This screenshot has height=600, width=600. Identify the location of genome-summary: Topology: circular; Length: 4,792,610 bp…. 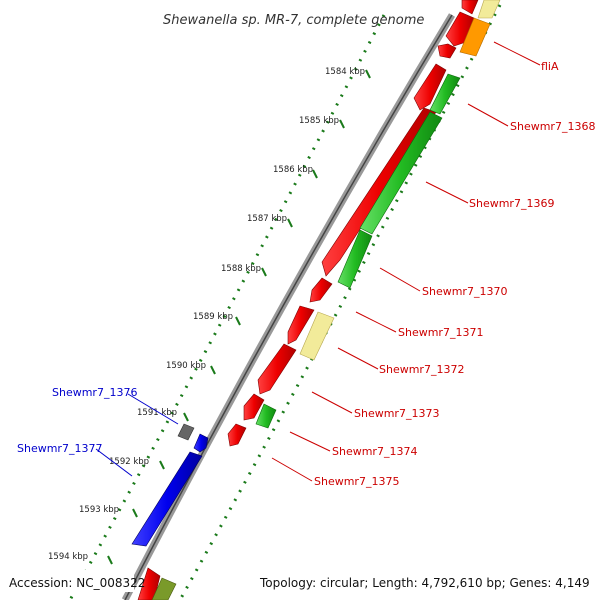
(424, 583).